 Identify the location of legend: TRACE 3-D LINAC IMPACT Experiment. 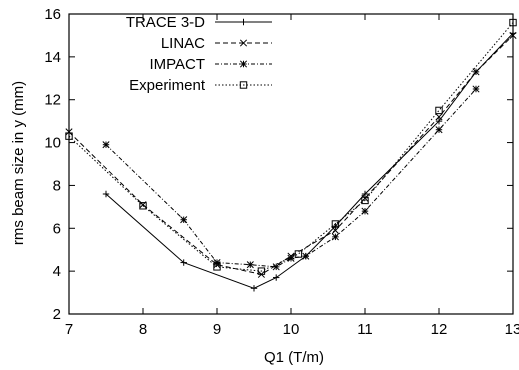
(199, 54).